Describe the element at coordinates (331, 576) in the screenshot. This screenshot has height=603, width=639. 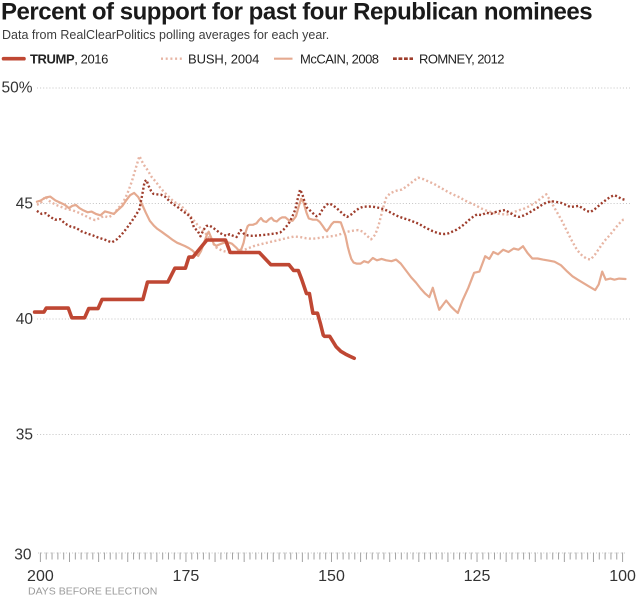
I see `svg-text: 150` at that location.